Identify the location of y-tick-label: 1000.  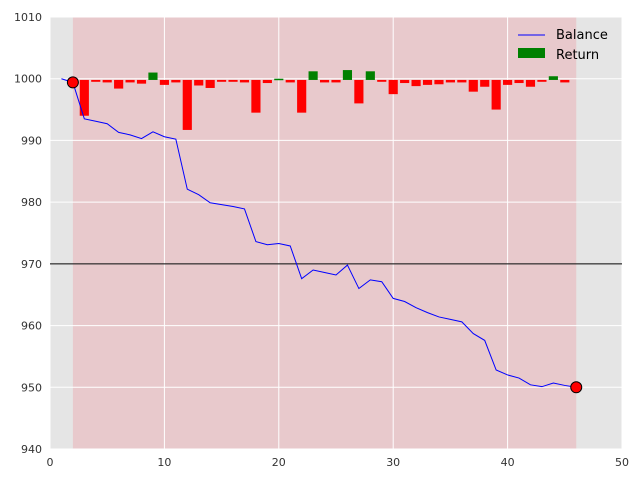
(28, 79).